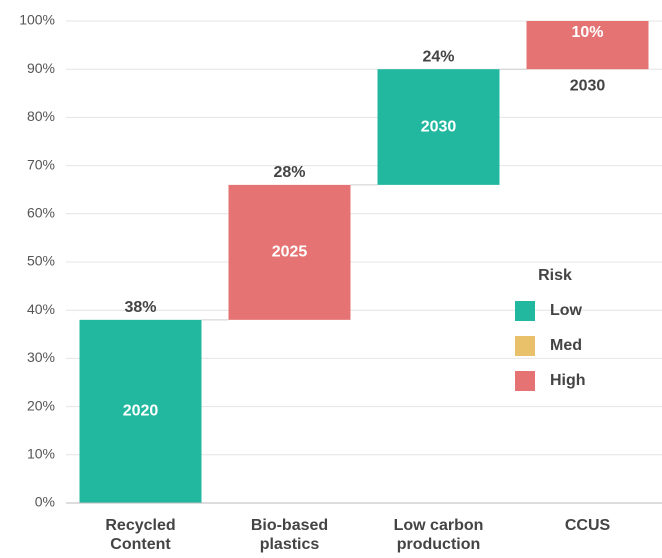 This screenshot has width=662, height=558. What do you see at coordinates (41, 405) in the screenshot?
I see `y-tick-label: 20%` at bounding box center [41, 405].